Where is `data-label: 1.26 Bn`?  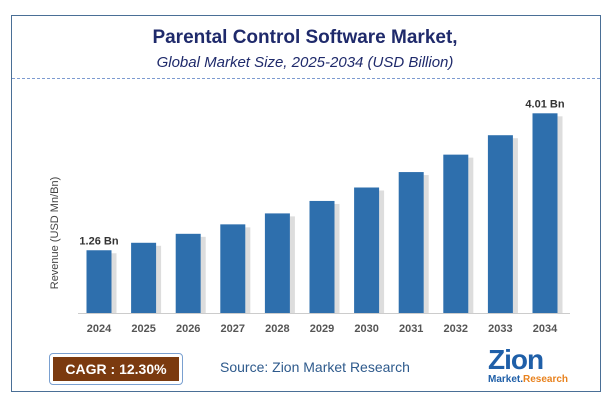 data-label: 1.26 Bn is located at coordinates (98, 241).